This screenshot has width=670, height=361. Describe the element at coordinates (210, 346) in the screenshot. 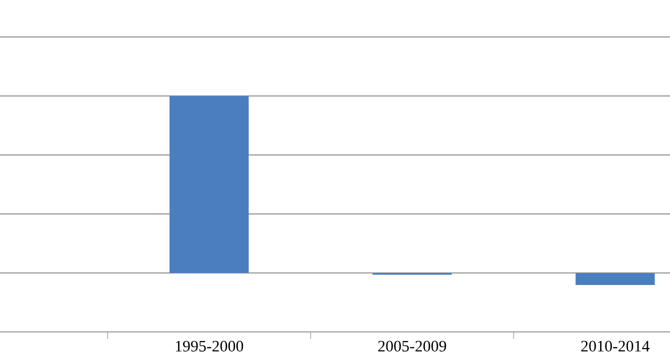

I see `x-tick-label: 1995-2000` at that location.